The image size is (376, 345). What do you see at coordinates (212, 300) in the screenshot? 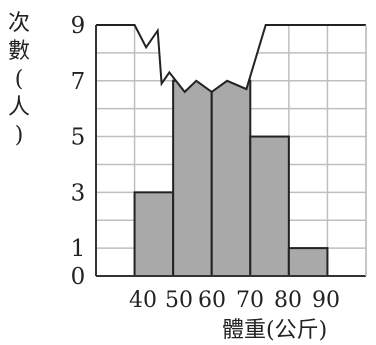
I see `x-tick-label: 60` at bounding box center [212, 300].